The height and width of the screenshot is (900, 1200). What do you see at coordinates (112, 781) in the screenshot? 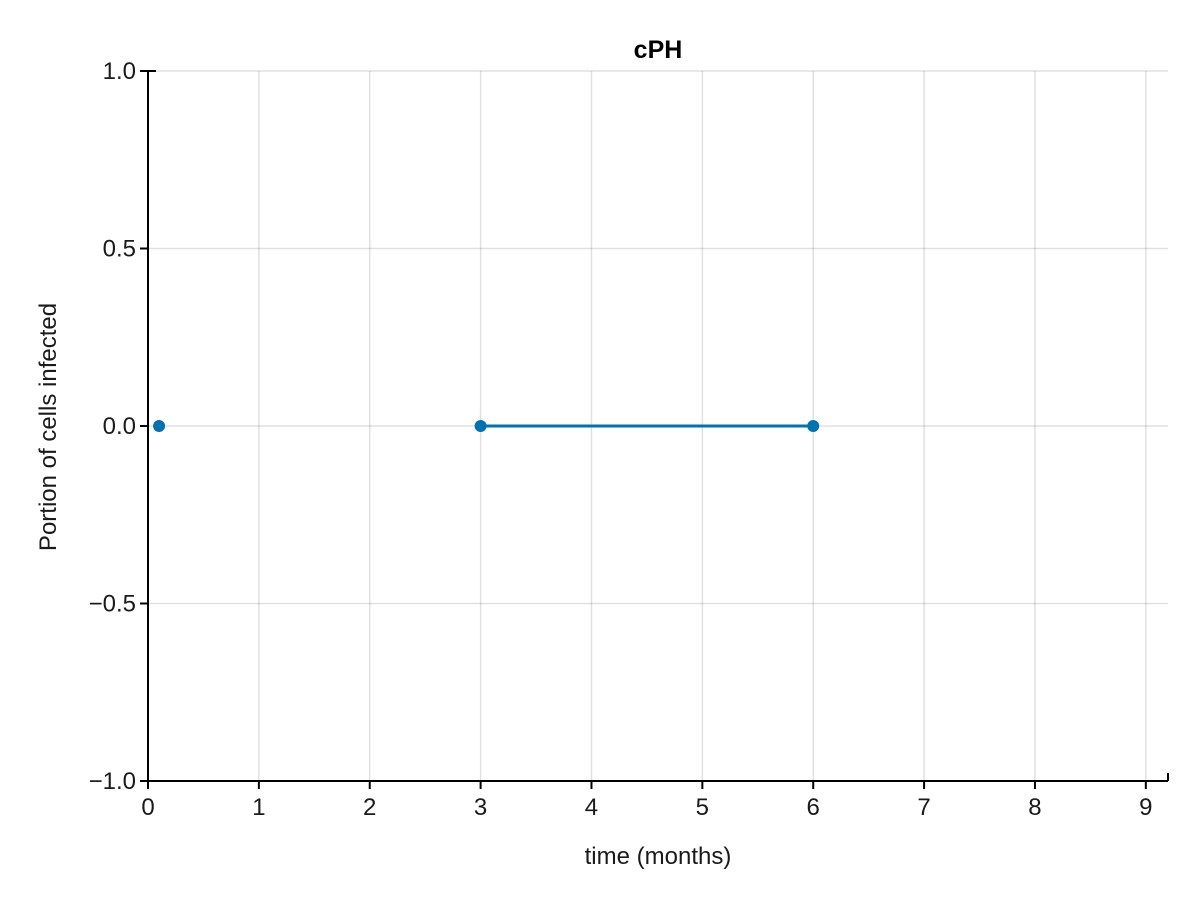
I see `y-tick-label: −1.0` at bounding box center [112, 781].